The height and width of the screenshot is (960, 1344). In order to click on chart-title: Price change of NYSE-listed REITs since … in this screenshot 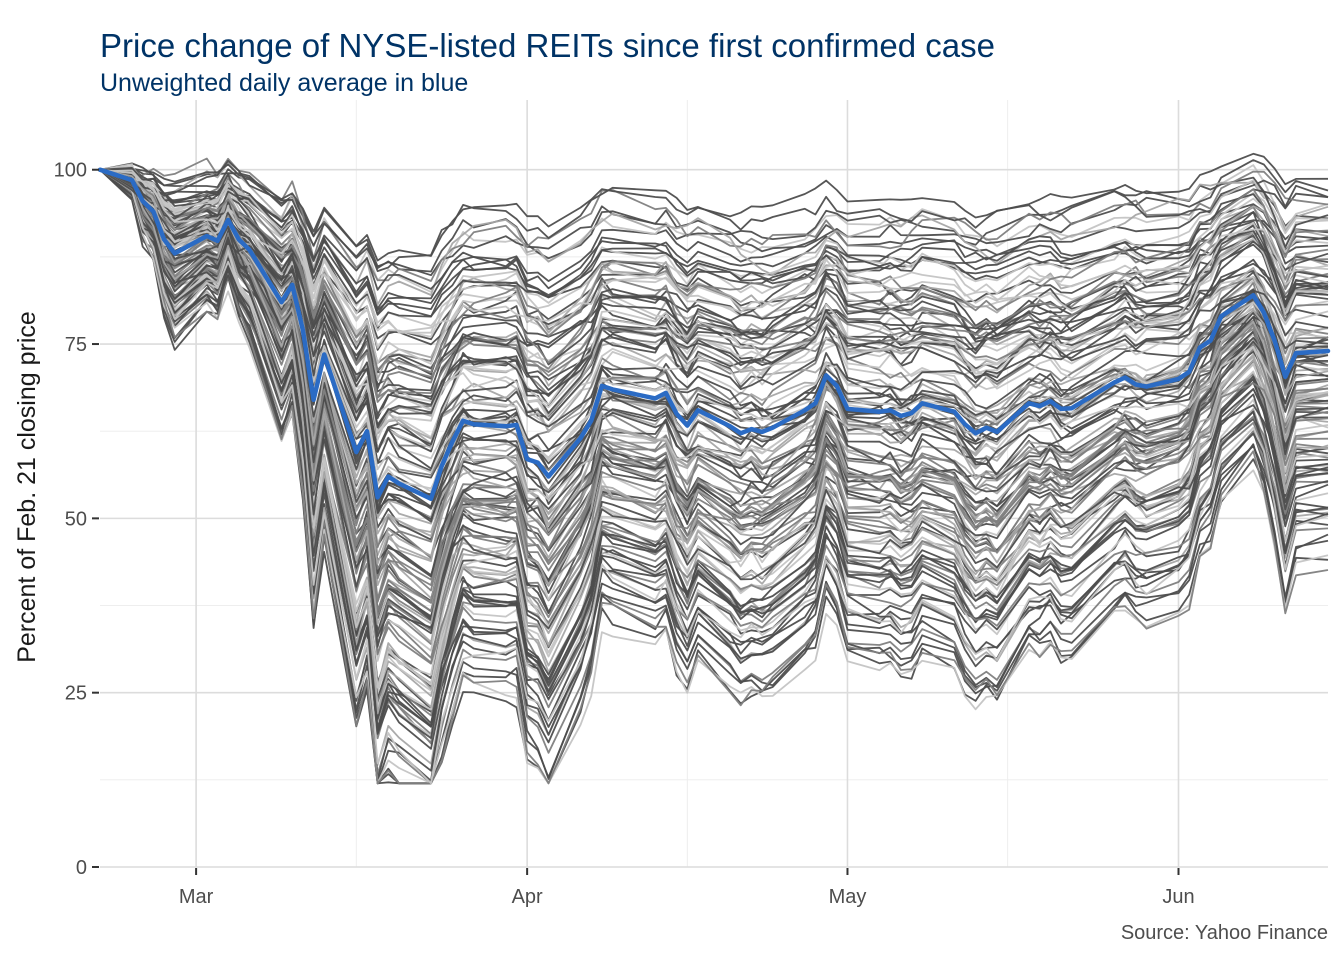, I will do `click(547, 45)`.